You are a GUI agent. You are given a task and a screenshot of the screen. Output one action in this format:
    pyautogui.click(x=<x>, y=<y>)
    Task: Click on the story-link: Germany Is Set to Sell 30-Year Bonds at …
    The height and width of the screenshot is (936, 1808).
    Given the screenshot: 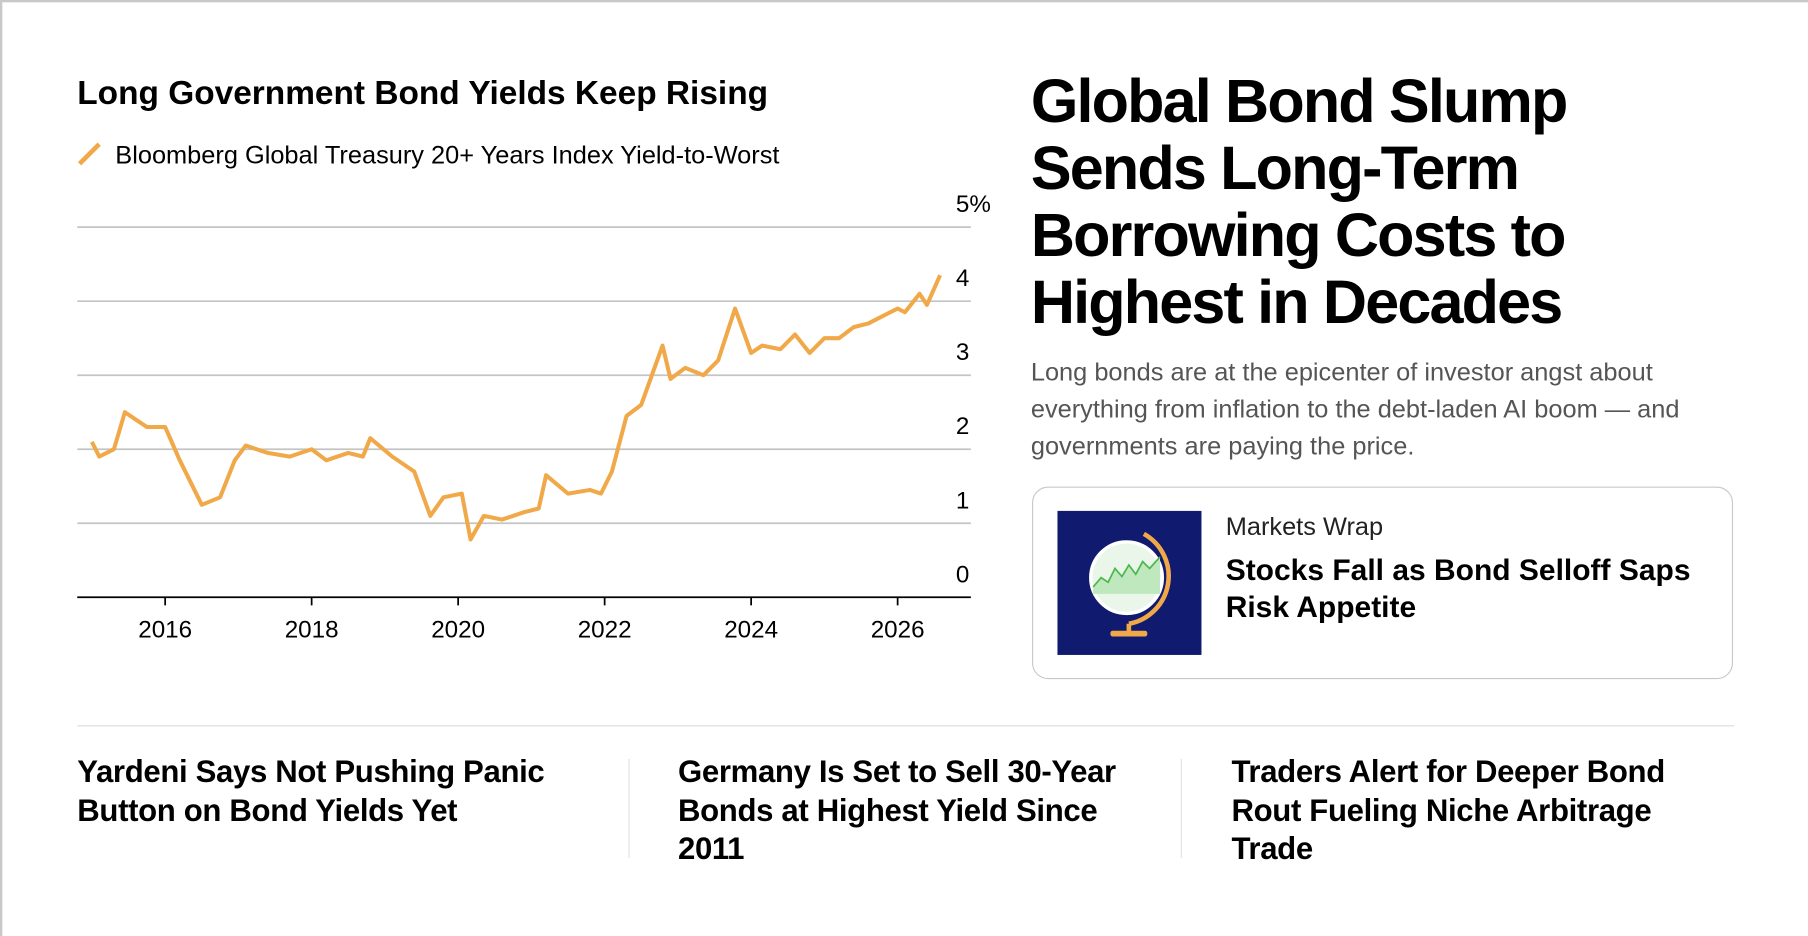 What is the action you would take?
    pyautogui.click(x=896, y=810)
    